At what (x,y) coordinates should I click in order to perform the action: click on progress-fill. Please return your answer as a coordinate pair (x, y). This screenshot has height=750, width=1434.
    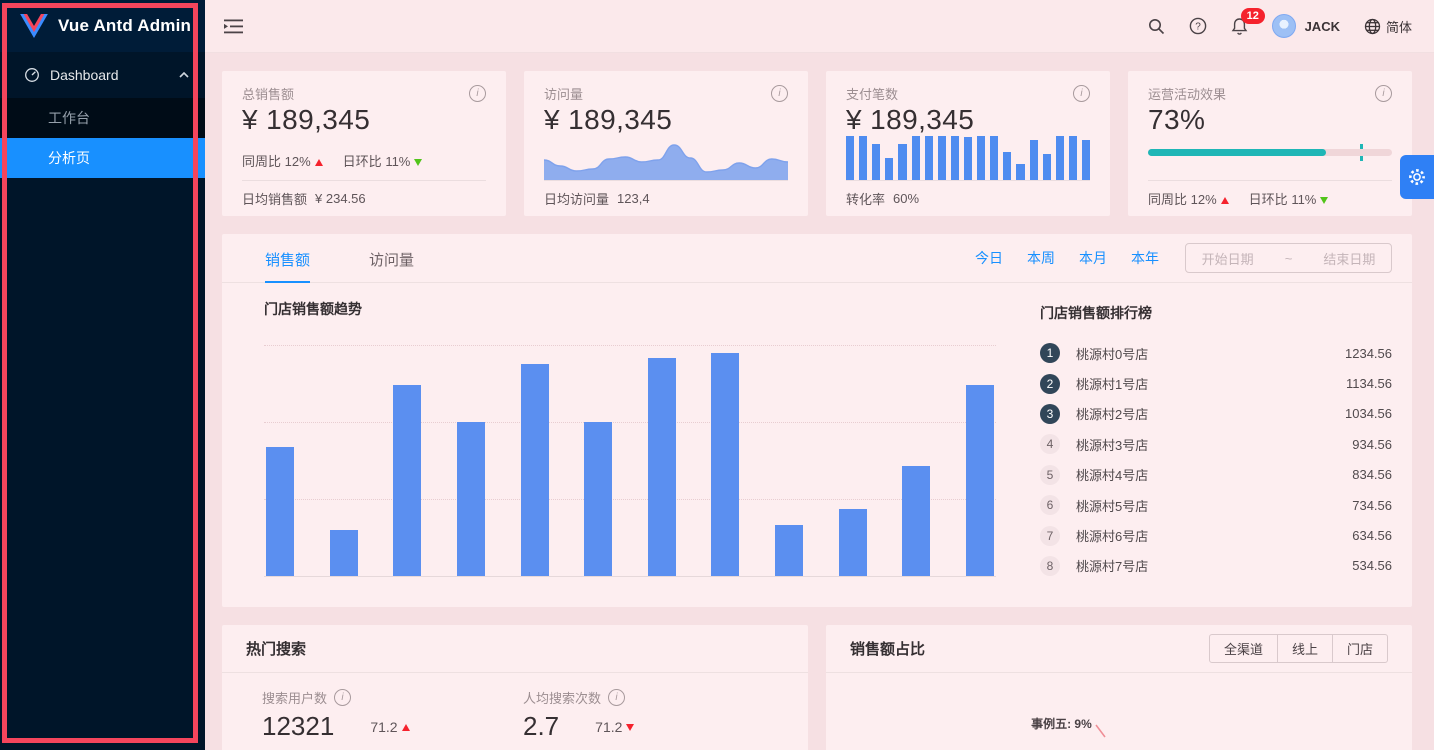
    Looking at the image, I should click on (1237, 152).